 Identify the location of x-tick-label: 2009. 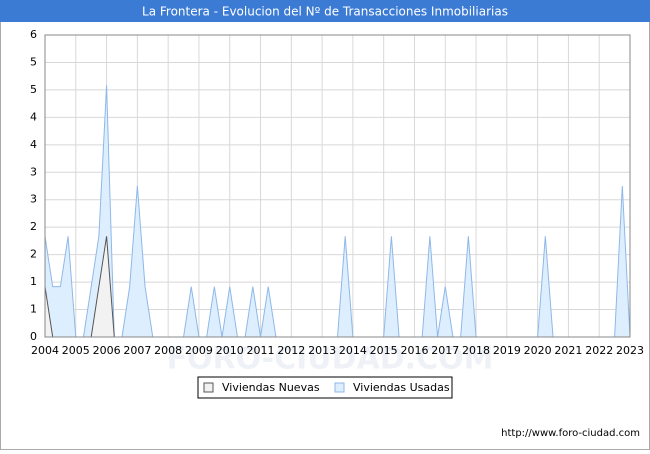
(199, 350).